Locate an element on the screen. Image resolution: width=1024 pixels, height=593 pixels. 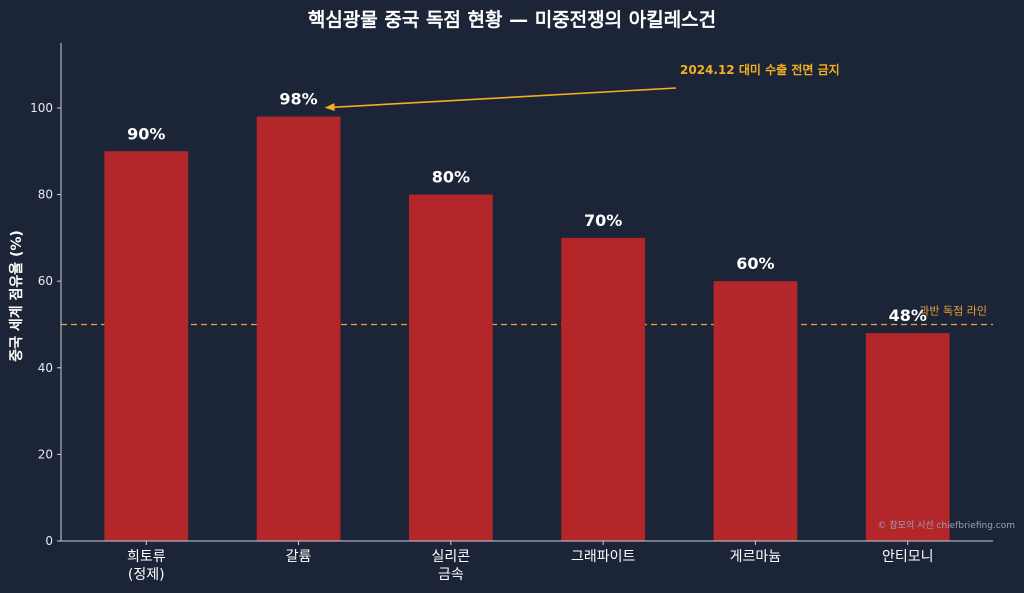
data-label-0: 90% is located at coordinates (146, 133).